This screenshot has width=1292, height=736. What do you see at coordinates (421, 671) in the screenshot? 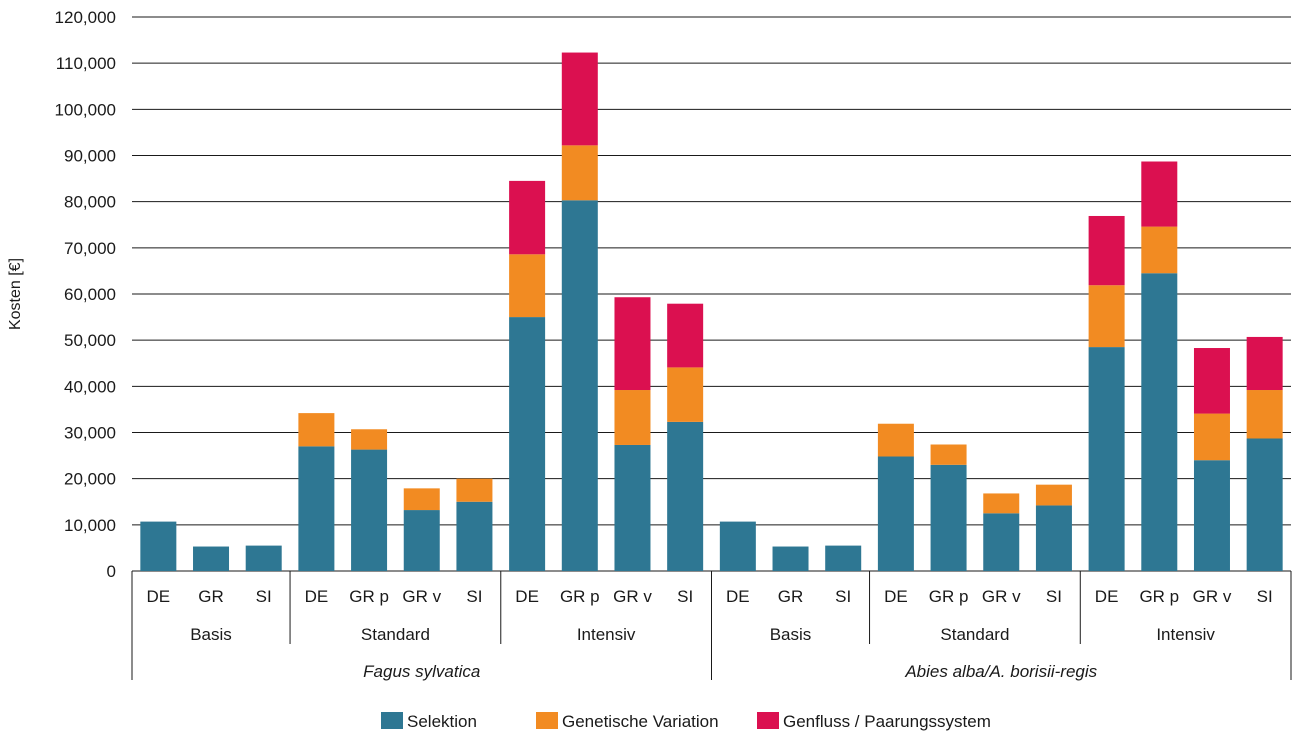
I see `x-species-label: Fagus sylvatica` at bounding box center [421, 671].